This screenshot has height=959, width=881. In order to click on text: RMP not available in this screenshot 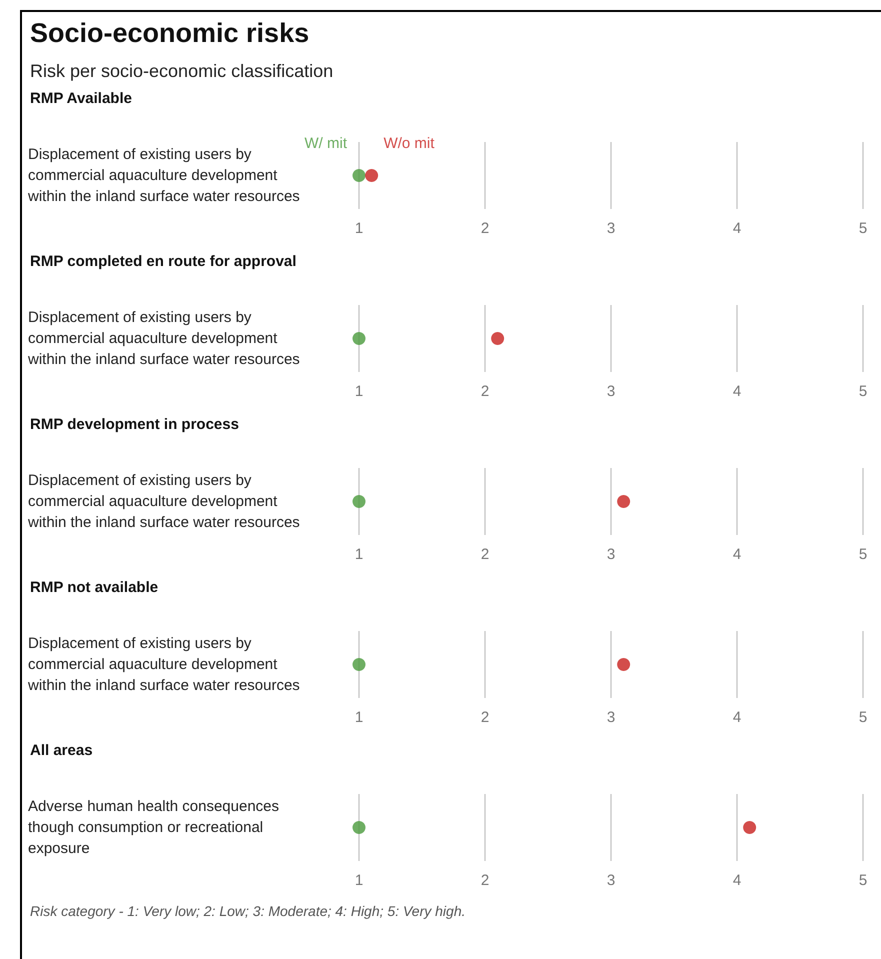, I will do `click(95, 587)`.